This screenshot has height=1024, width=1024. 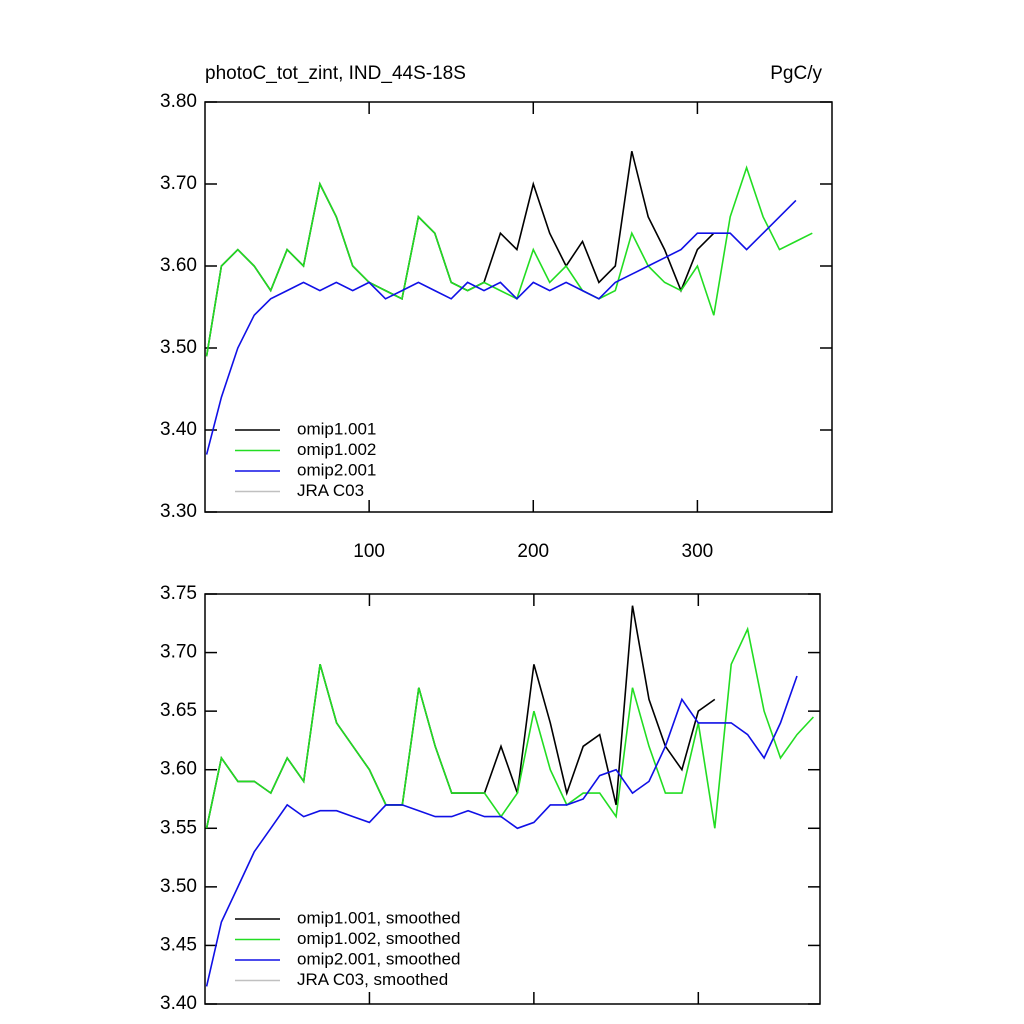 I want to click on y-tick-label: 3.45, so click(x=178, y=944).